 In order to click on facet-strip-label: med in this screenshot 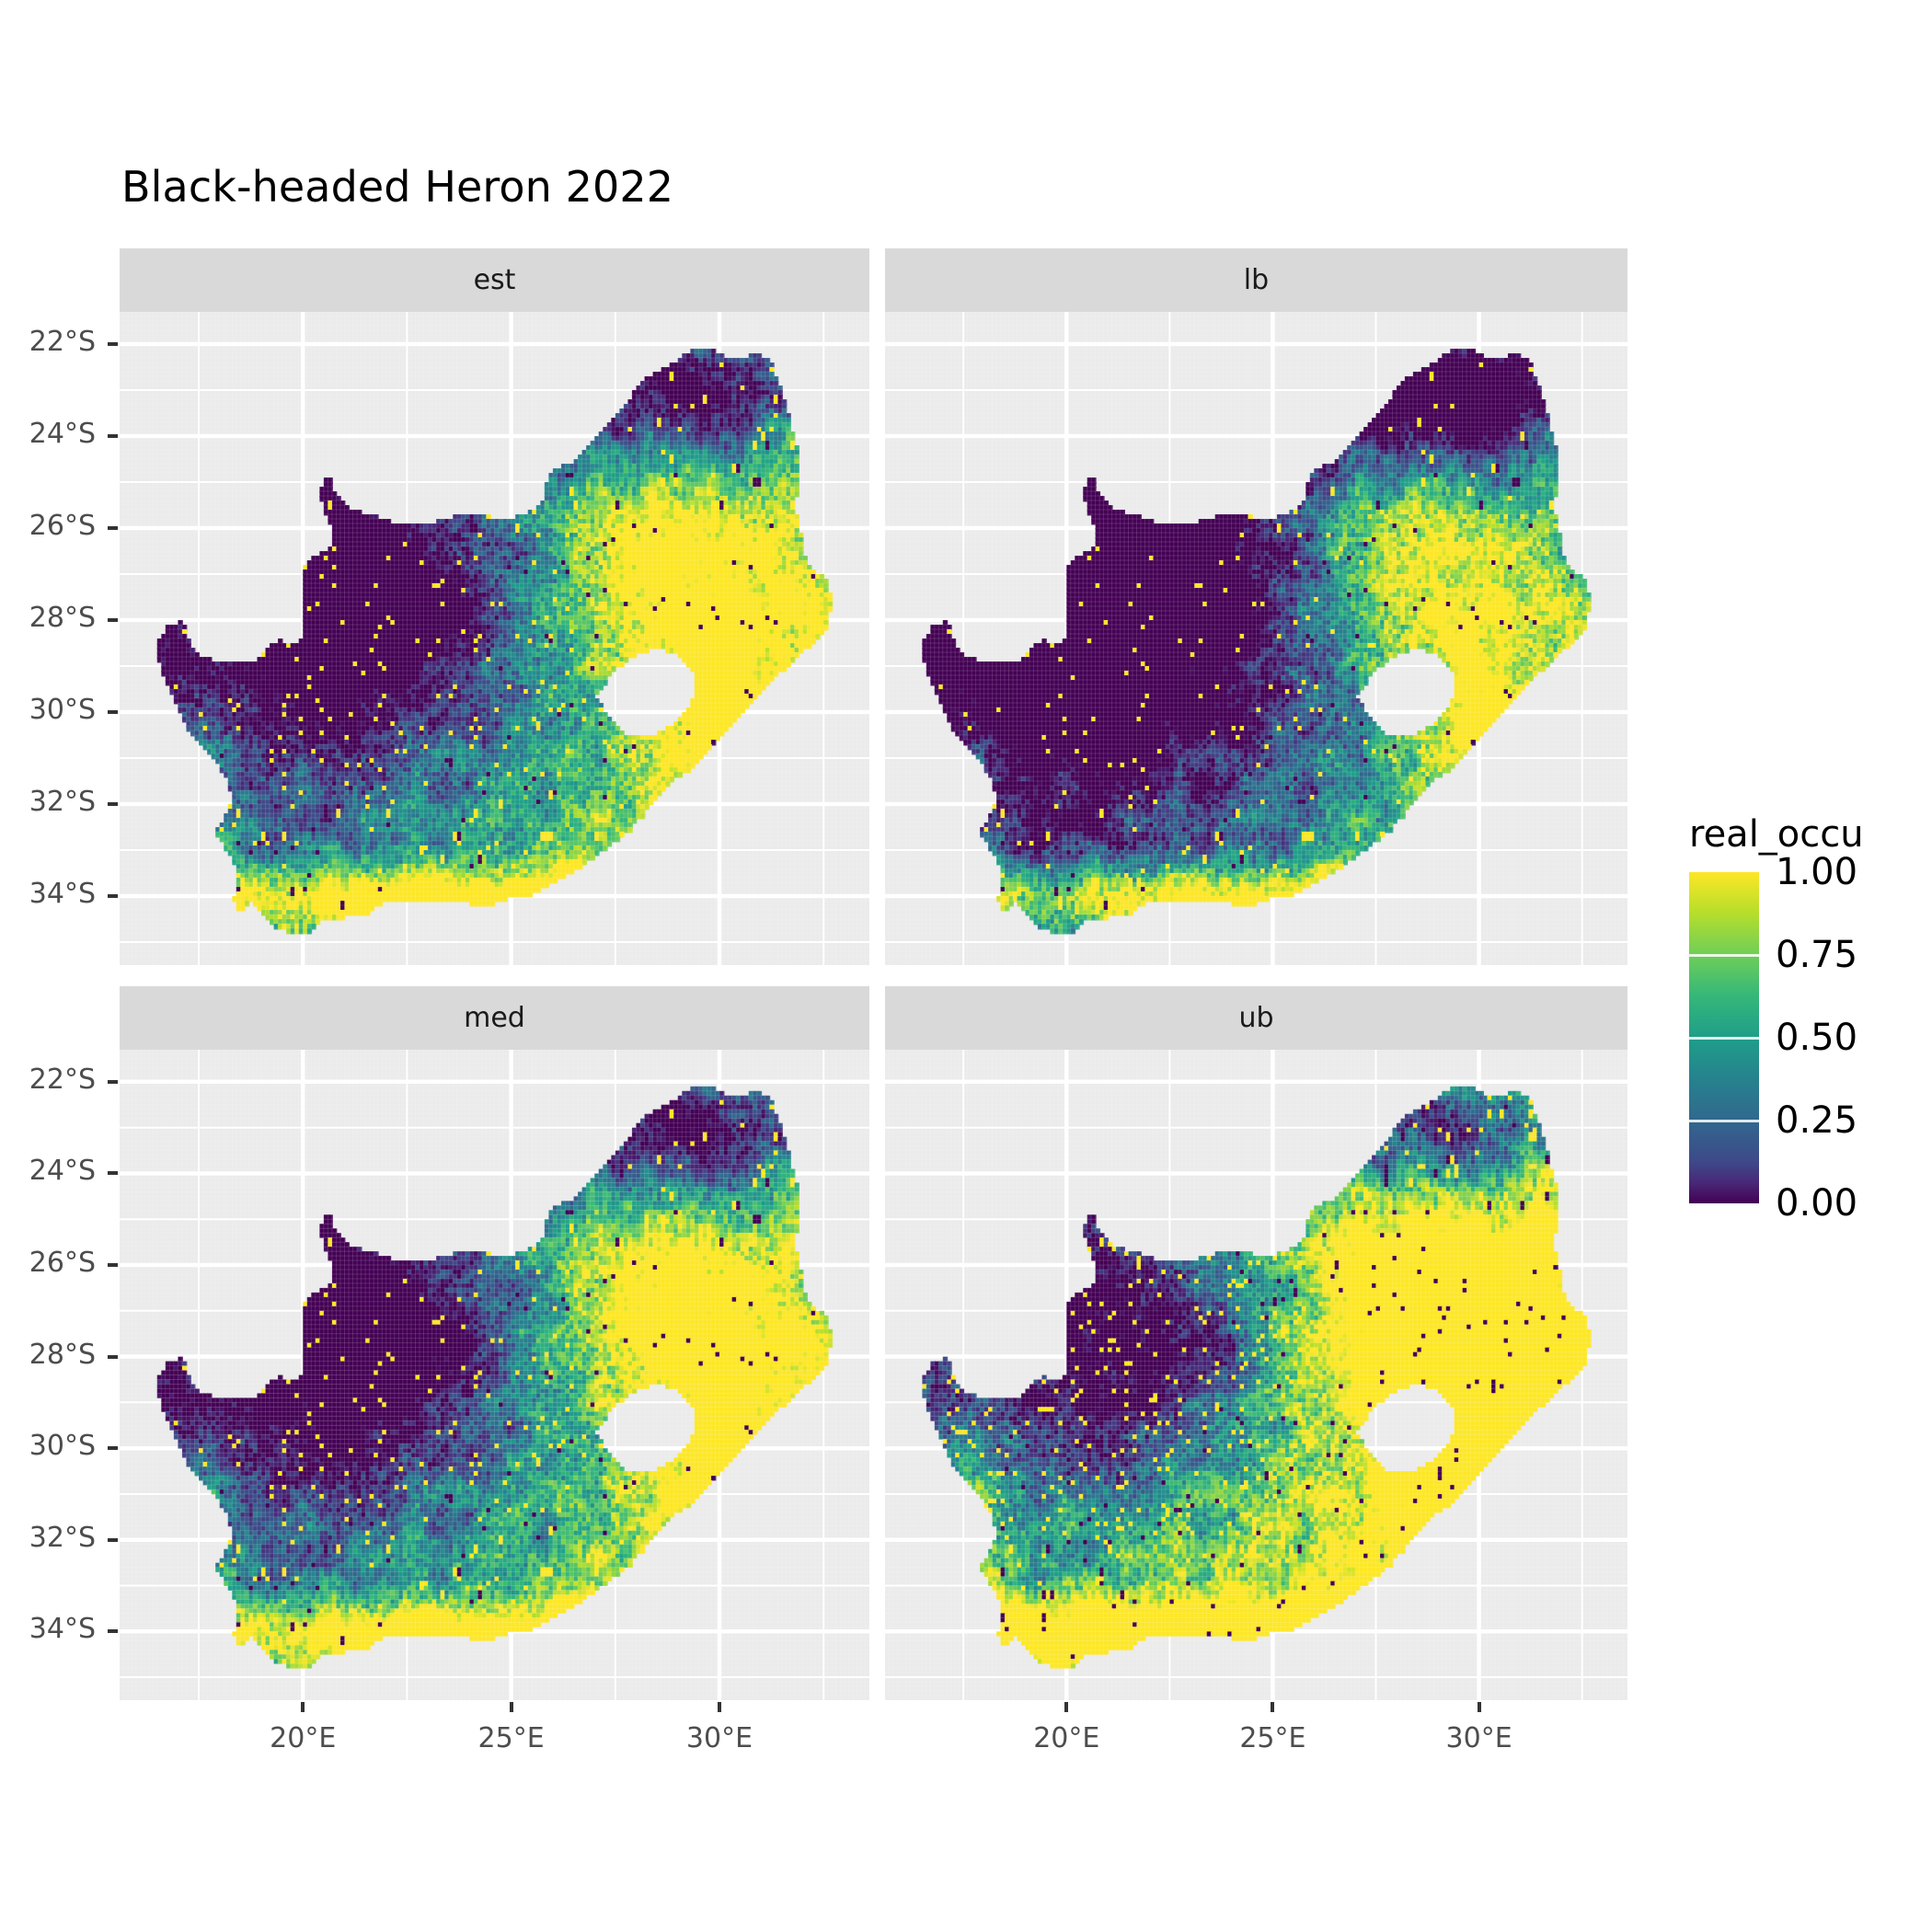, I will do `click(494, 1018)`.